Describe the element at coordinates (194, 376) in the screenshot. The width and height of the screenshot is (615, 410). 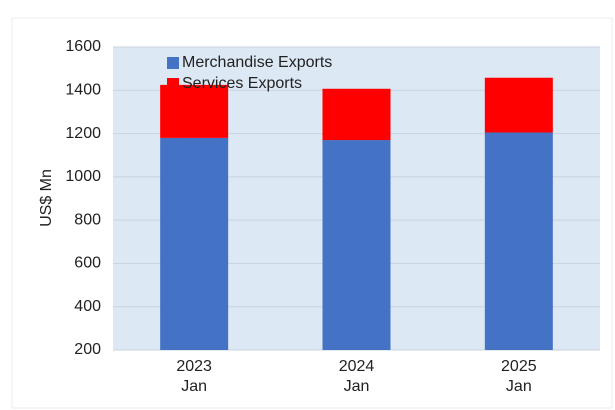
I see `x-tick-label: 2023 Jan` at that location.